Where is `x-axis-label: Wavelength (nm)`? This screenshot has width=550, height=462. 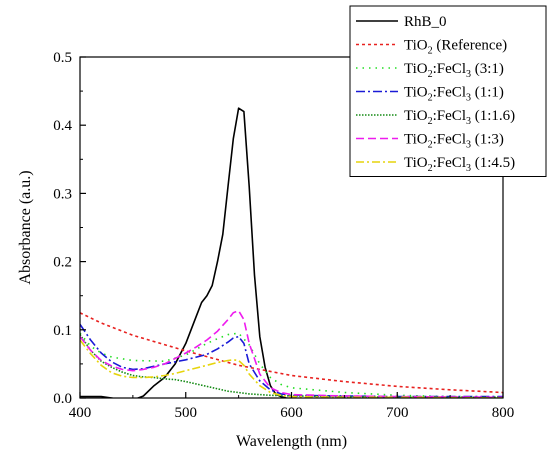
x-axis-label: Wavelength (nm) is located at coordinates (291, 441).